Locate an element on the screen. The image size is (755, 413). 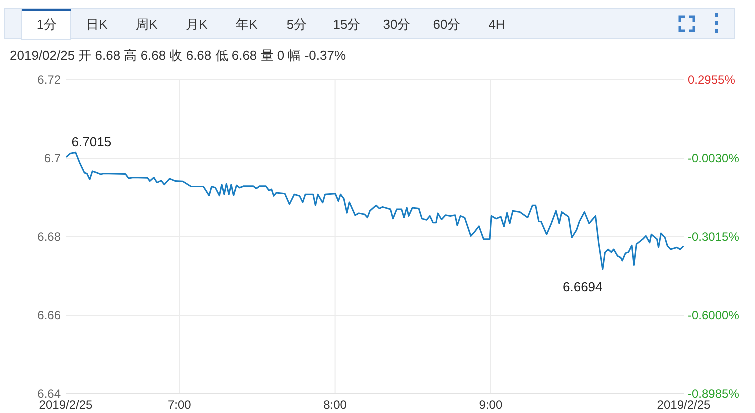
y2-tick-label: -0.0030% is located at coordinates (714, 159).